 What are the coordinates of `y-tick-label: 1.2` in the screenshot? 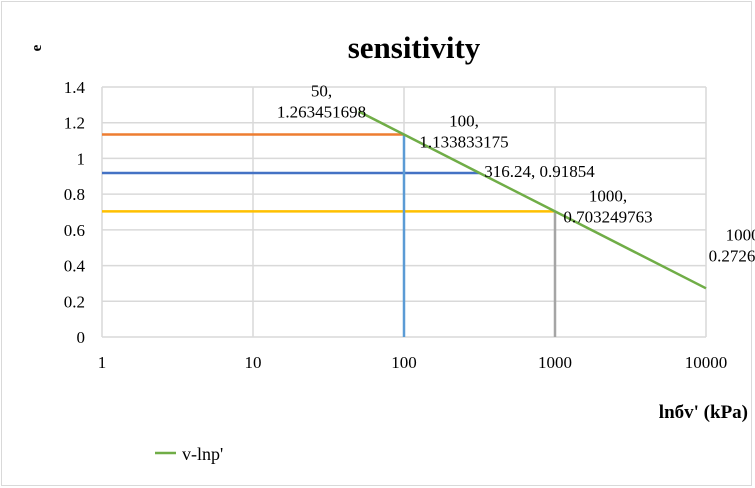 It's located at (74, 123).